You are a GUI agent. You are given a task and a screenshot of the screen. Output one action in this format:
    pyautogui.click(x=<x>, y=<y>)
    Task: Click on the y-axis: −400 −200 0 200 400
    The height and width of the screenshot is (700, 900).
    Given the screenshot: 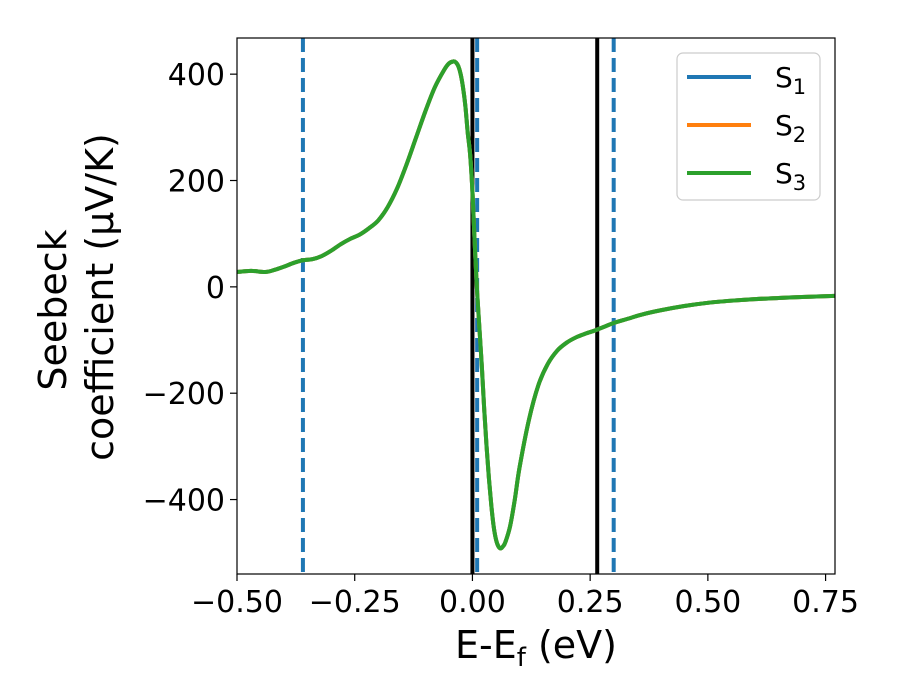 What is the action you would take?
    pyautogui.click(x=190, y=288)
    